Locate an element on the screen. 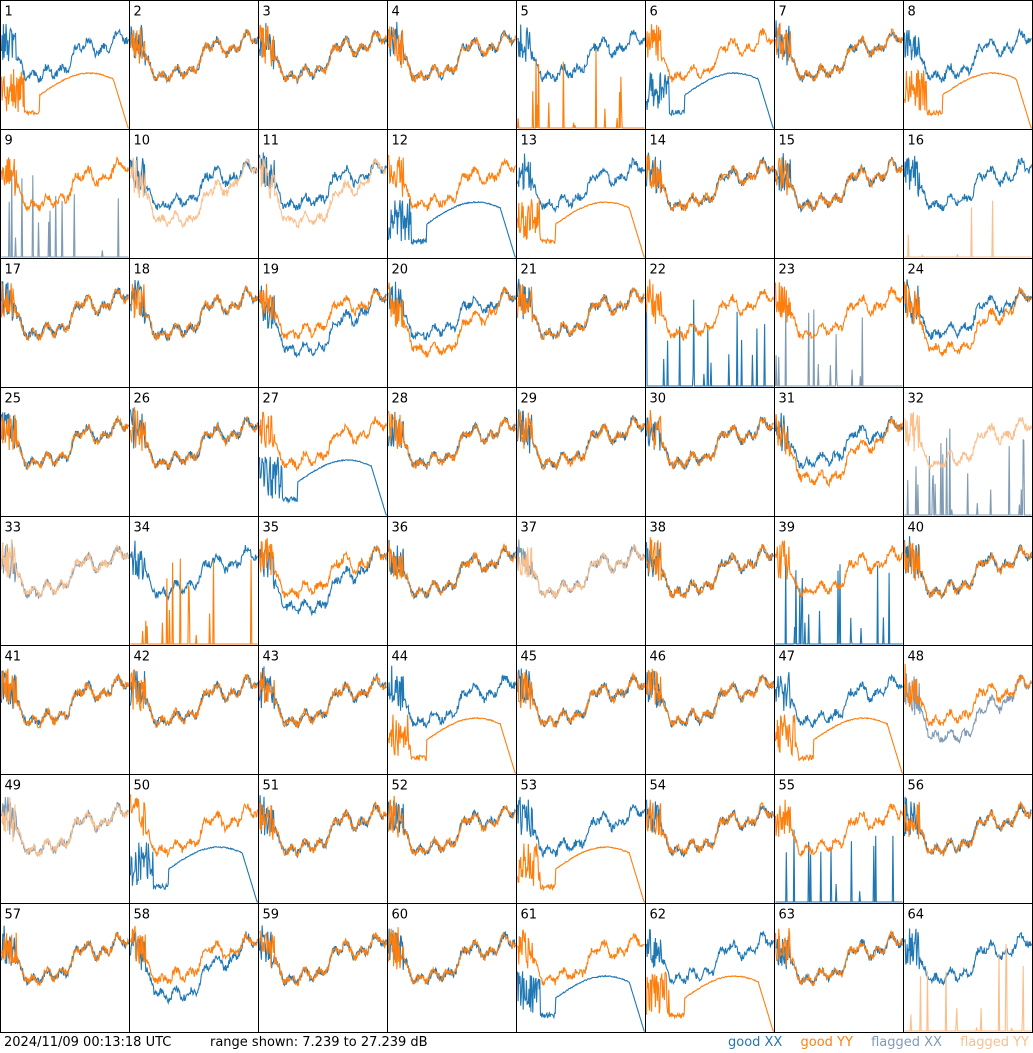 The height and width of the screenshot is (1053, 1033). panel-label: 33 is located at coordinates (13, 528).